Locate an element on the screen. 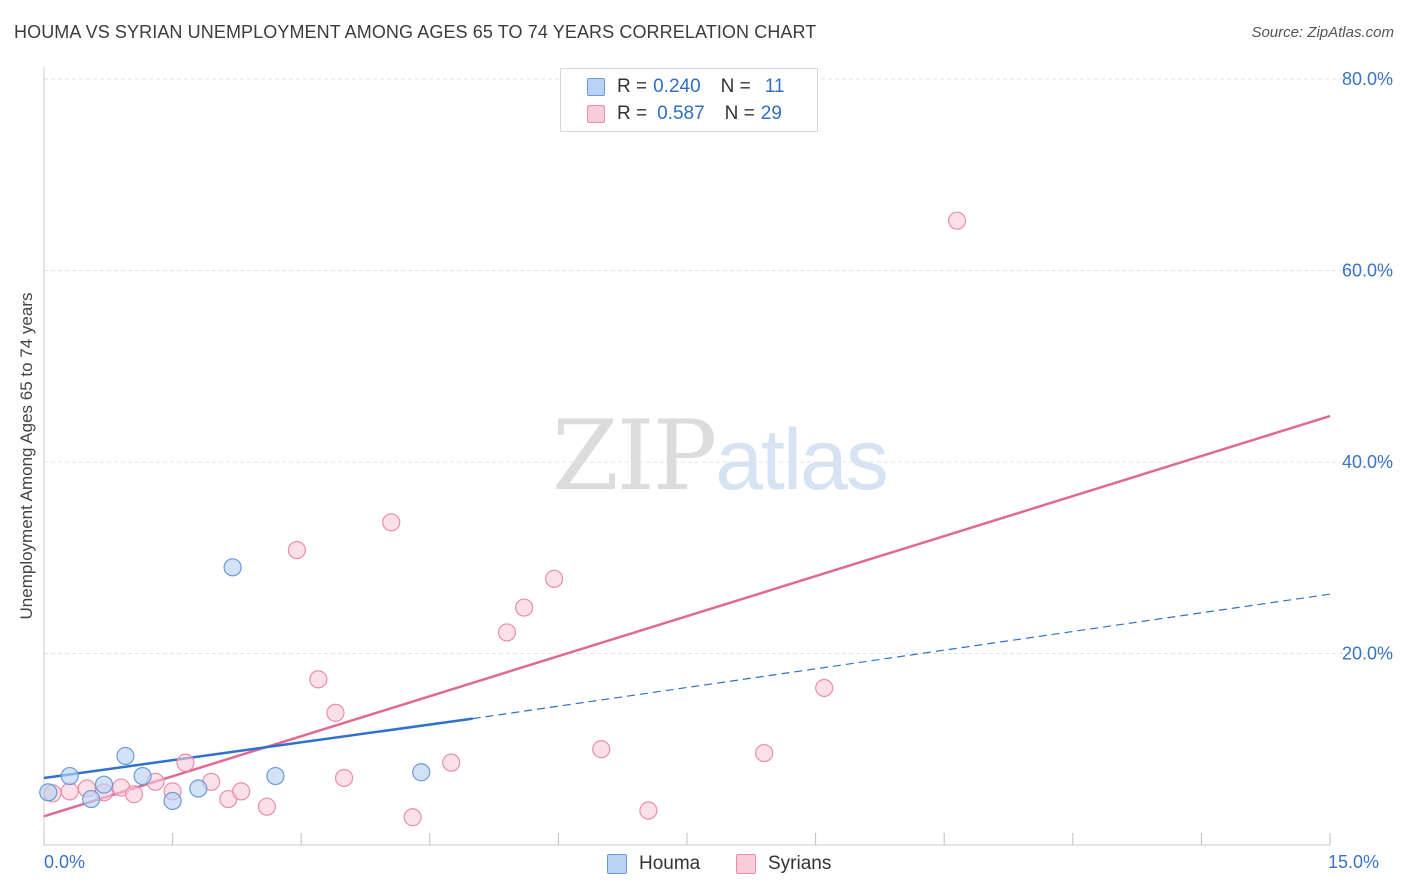  syrians-legend-swatch-icon is located at coordinates (746, 864).